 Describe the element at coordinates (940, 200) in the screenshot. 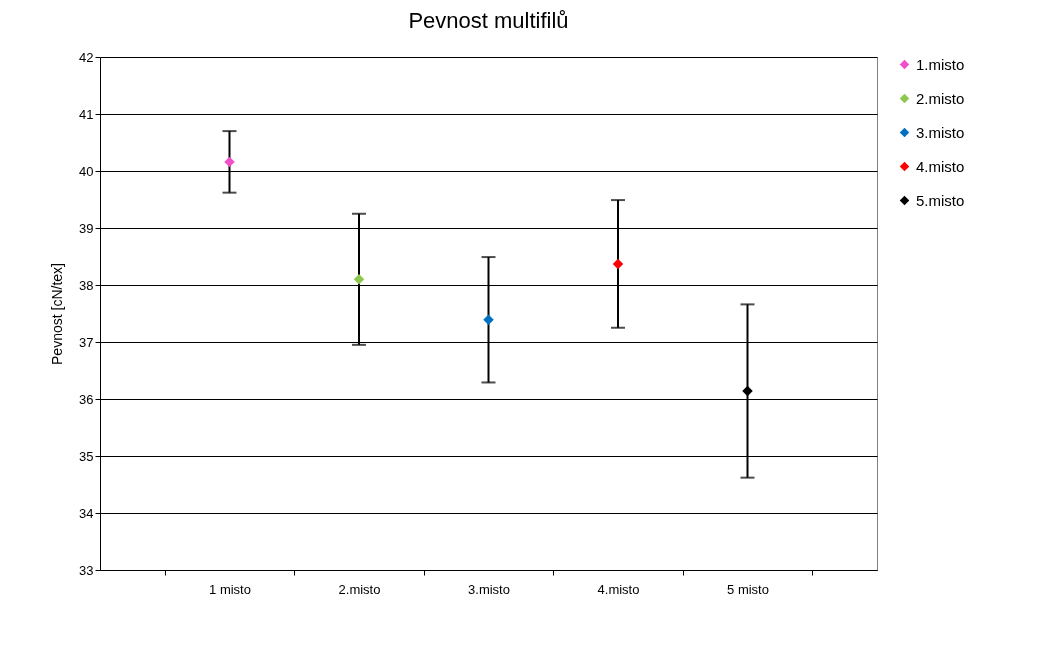

I see `legend-label: 5.misto` at that location.